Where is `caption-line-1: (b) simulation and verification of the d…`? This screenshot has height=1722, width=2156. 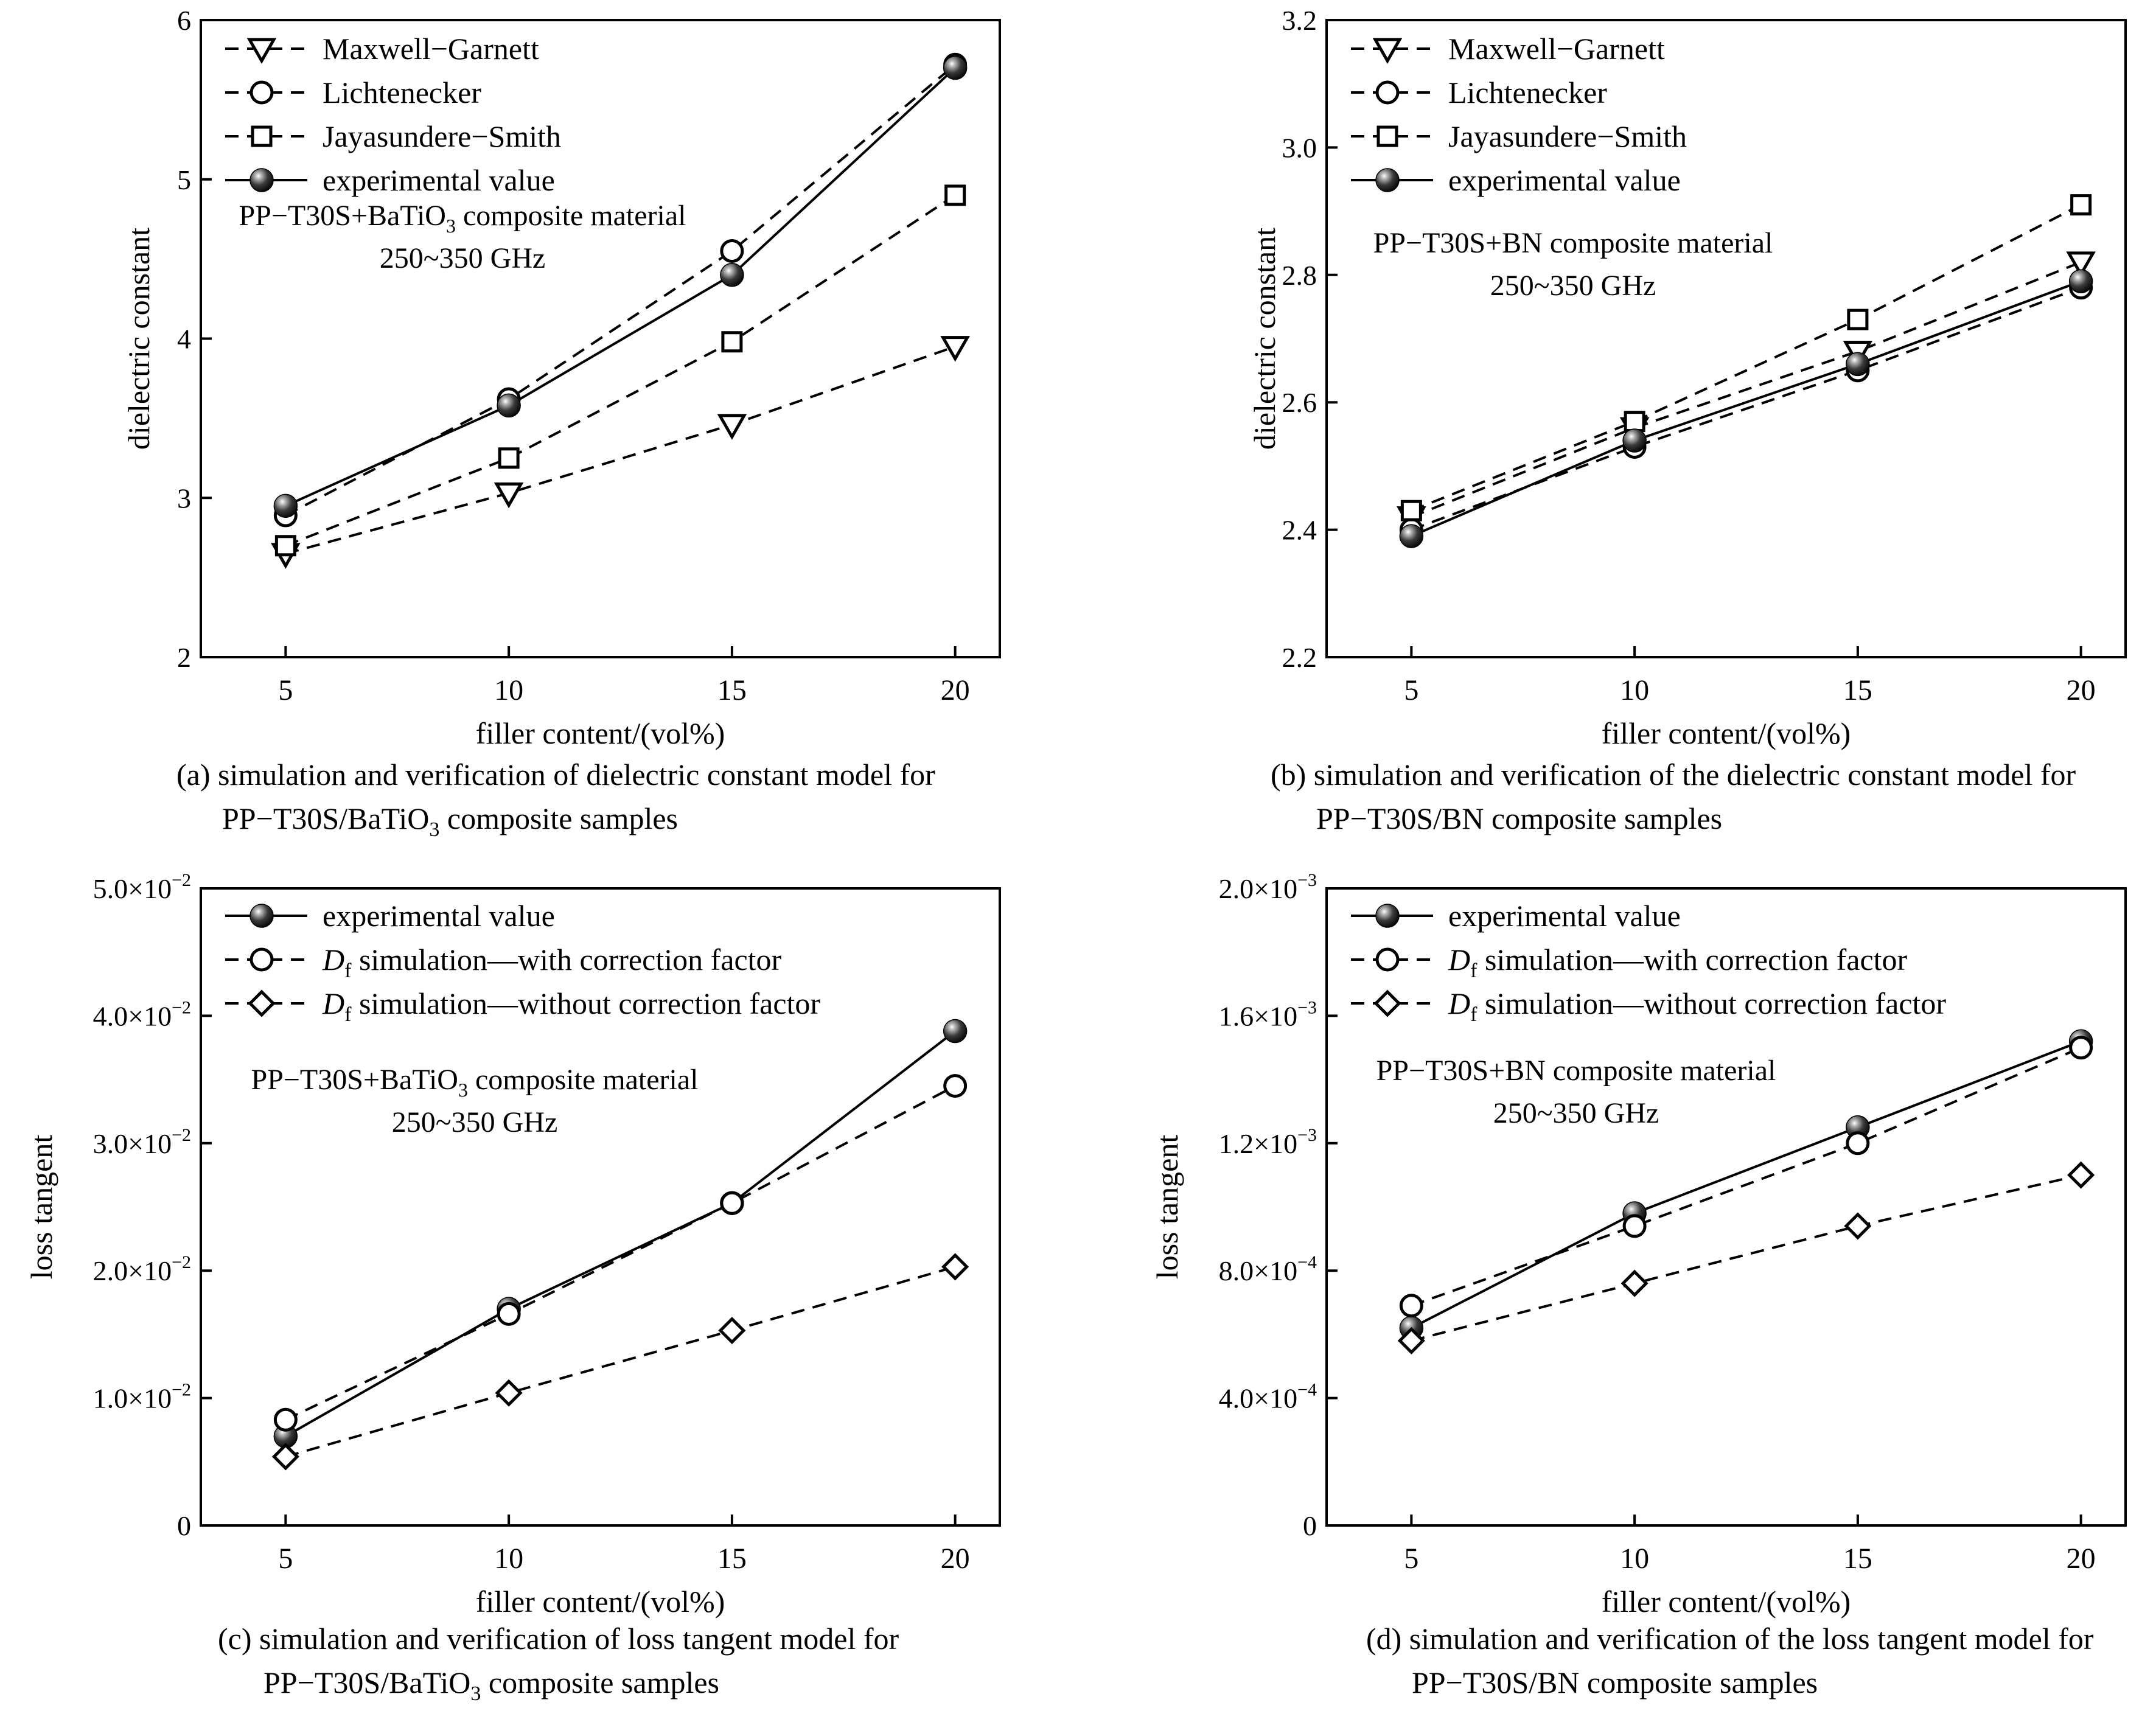
caption-line-1: (b) simulation and verification of the d… is located at coordinates (1673, 775).